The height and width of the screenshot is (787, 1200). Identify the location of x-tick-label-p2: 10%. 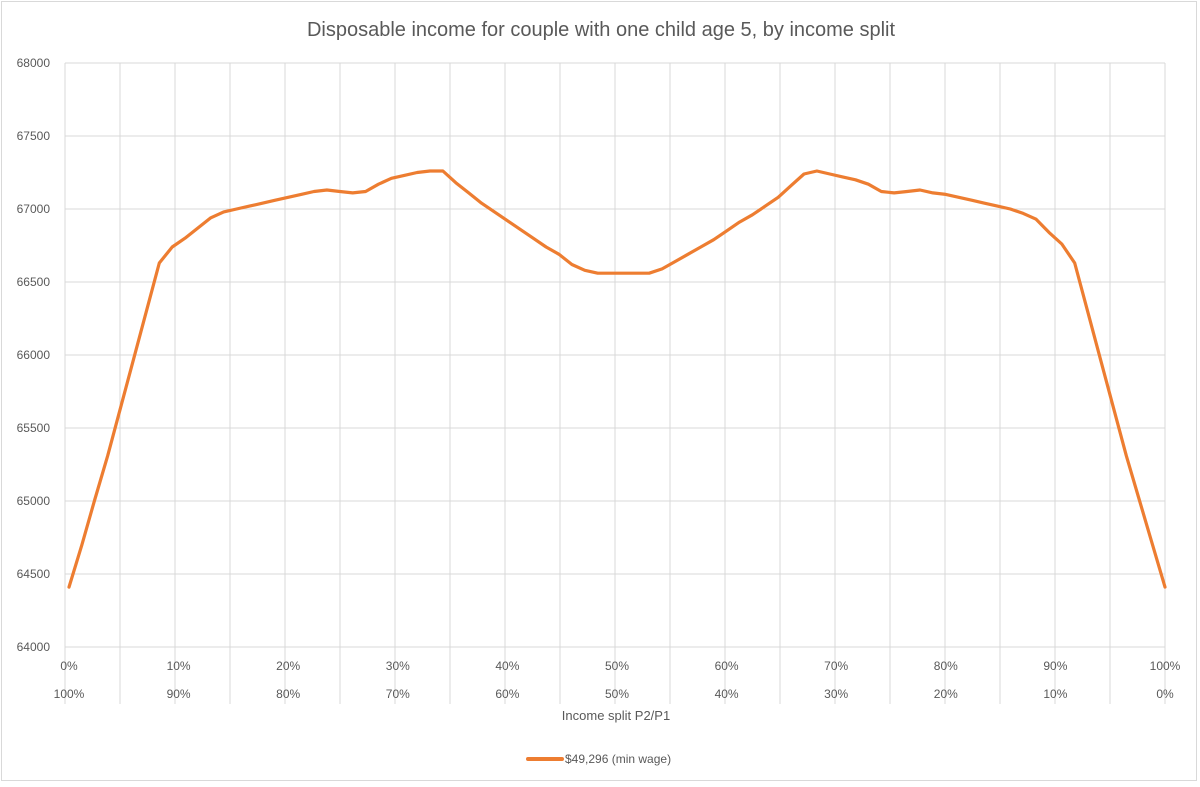
(179, 666).